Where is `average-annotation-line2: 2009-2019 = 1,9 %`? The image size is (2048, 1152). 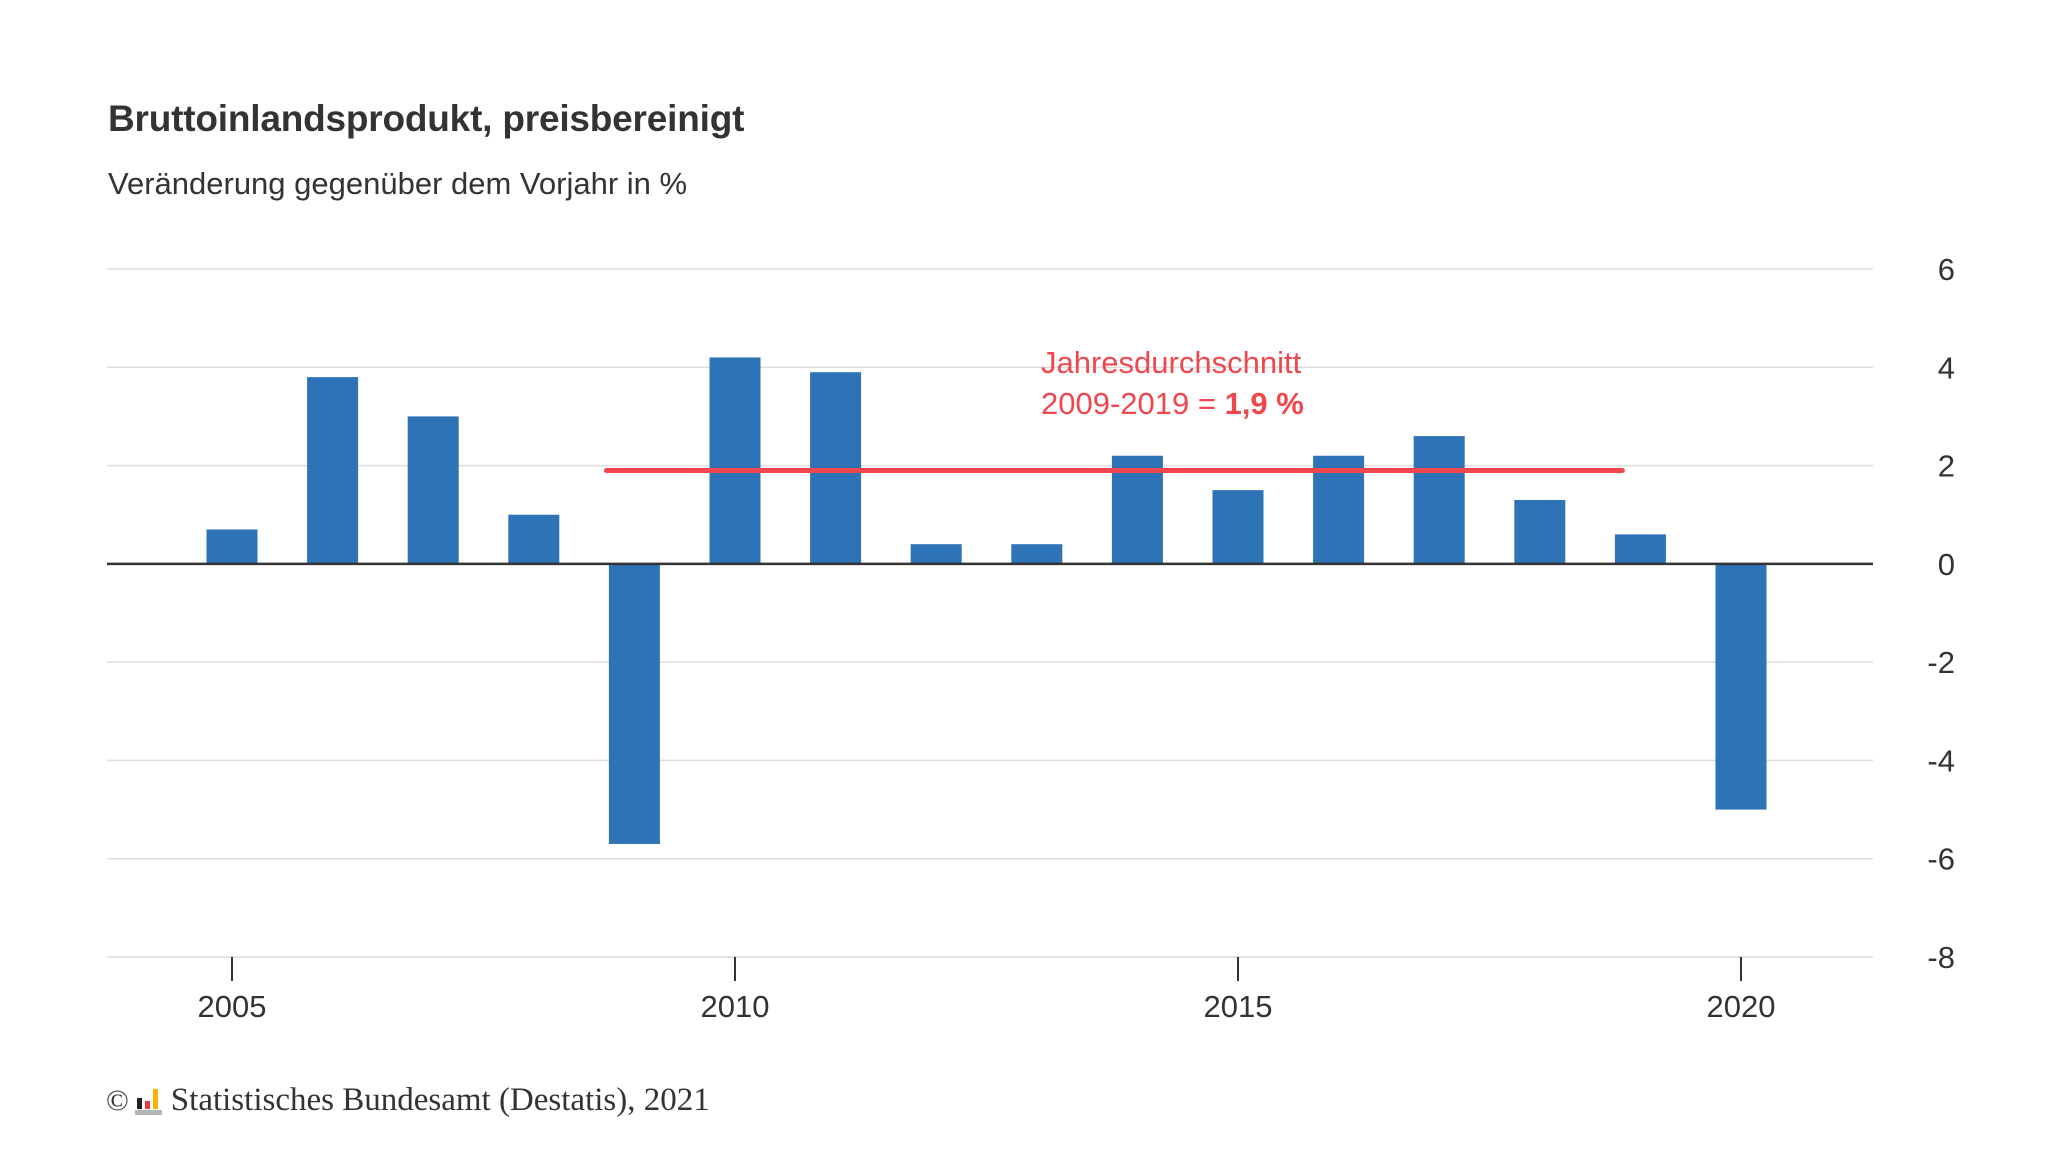
average-annotation-line2: 2009-2019 = 1,9 % is located at coordinates (1172, 403).